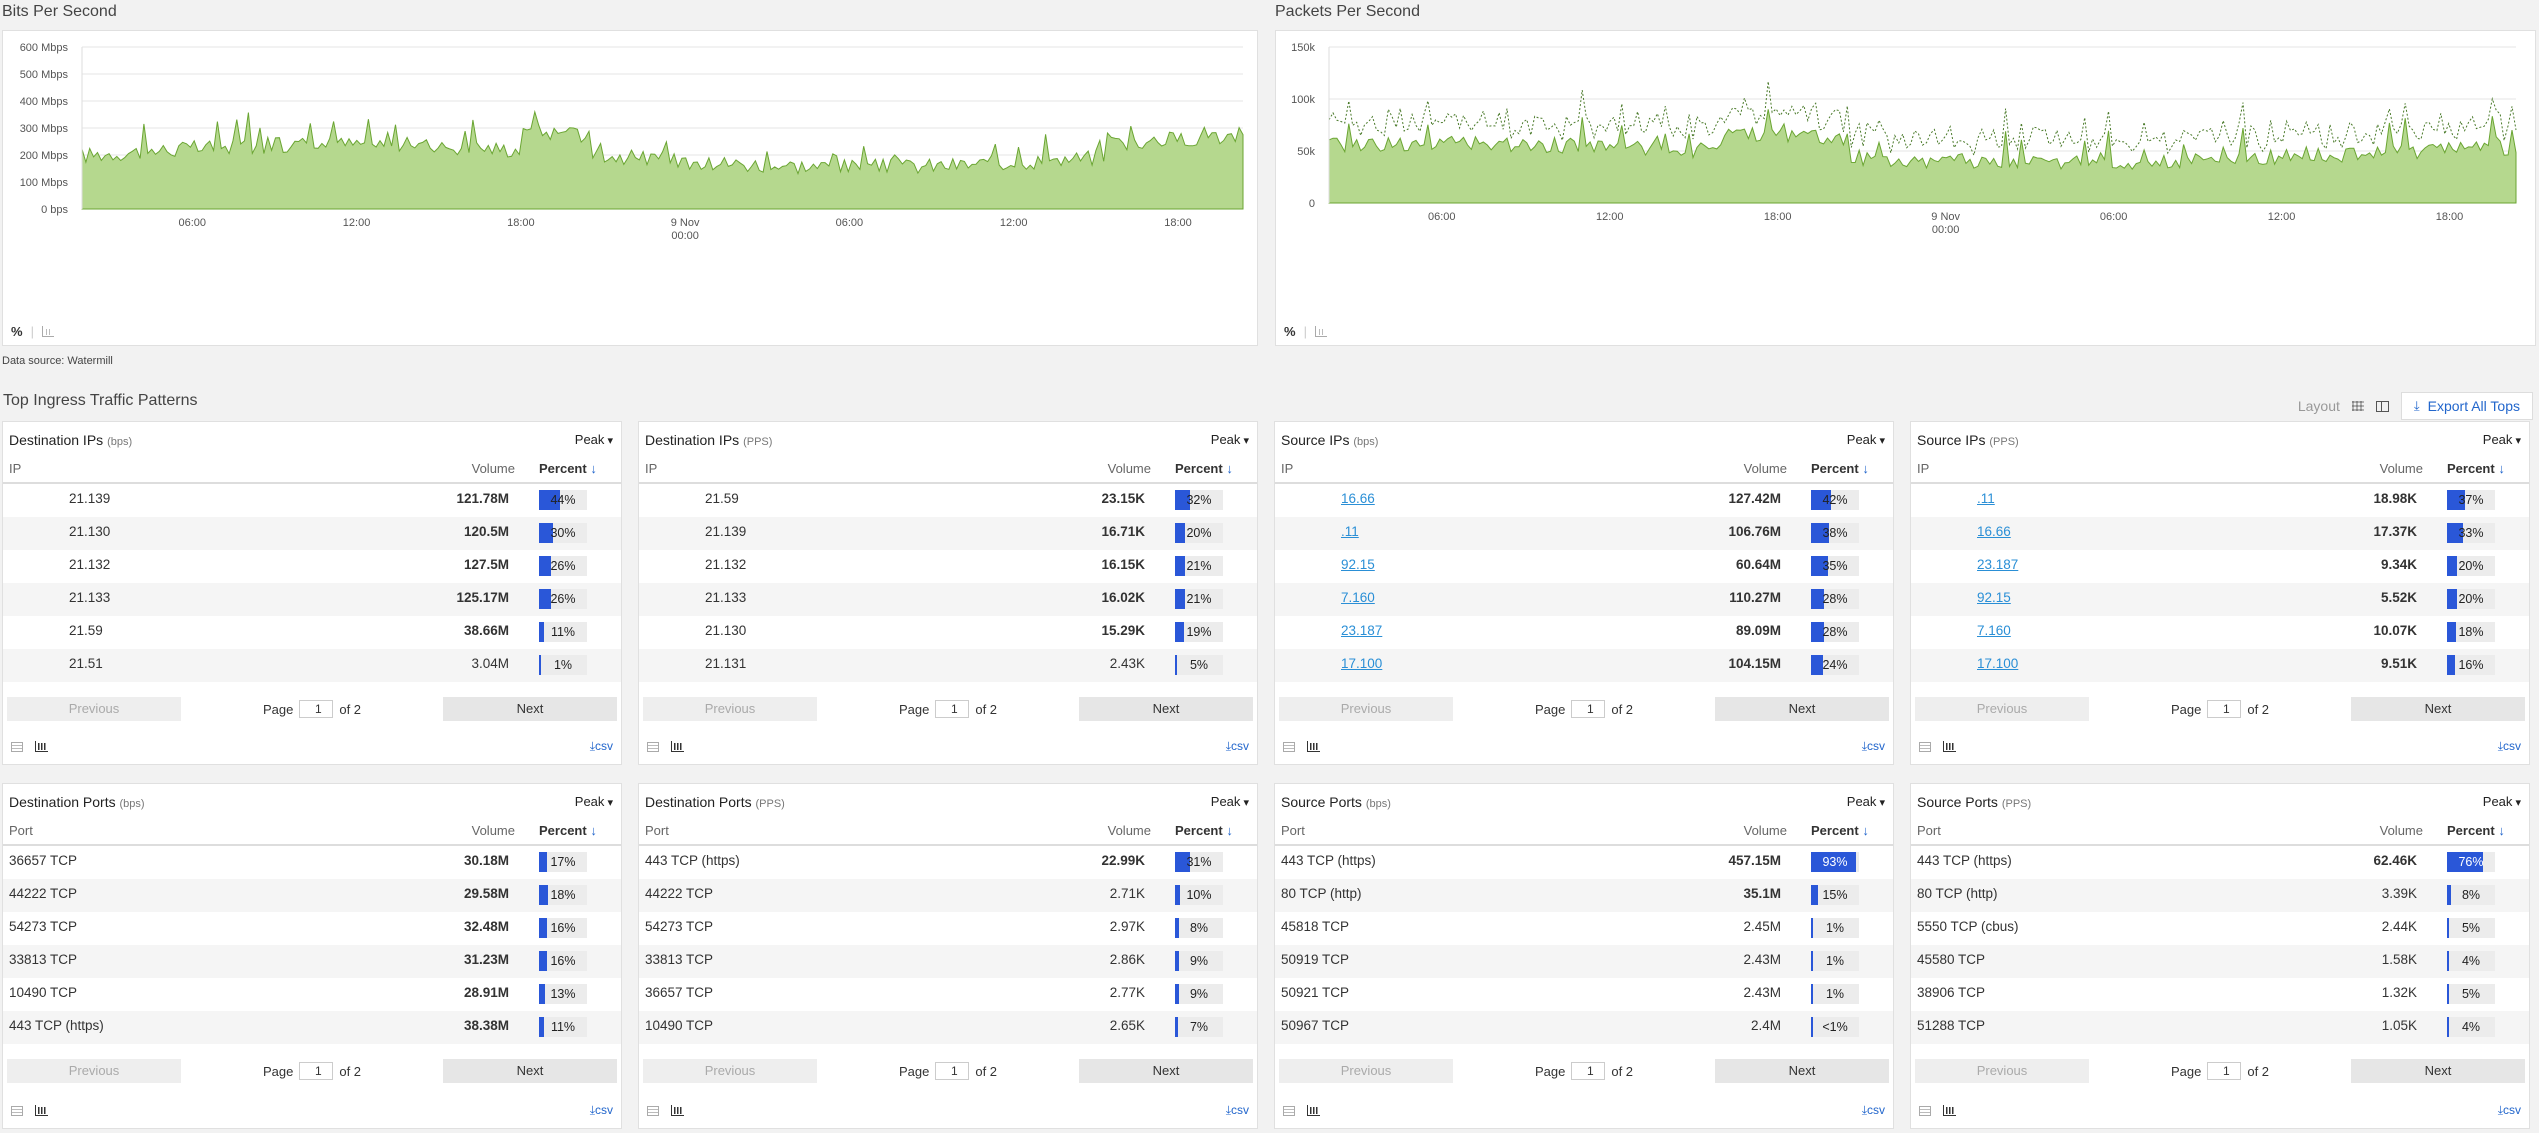  What do you see at coordinates (948, 500) in the screenshot?
I see `table-row: 21.59 23.15K 32%` at bounding box center [948, 500].